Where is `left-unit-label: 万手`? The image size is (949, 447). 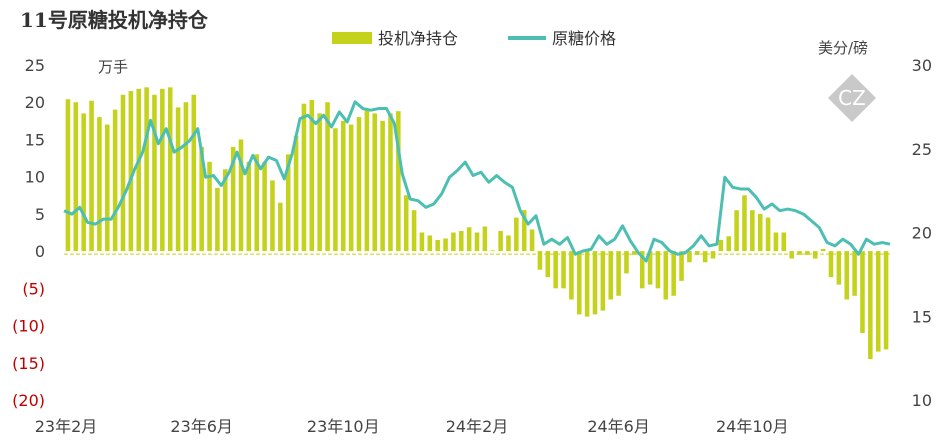 left-unit-label: 万手 is located at coordinates (113, 67).